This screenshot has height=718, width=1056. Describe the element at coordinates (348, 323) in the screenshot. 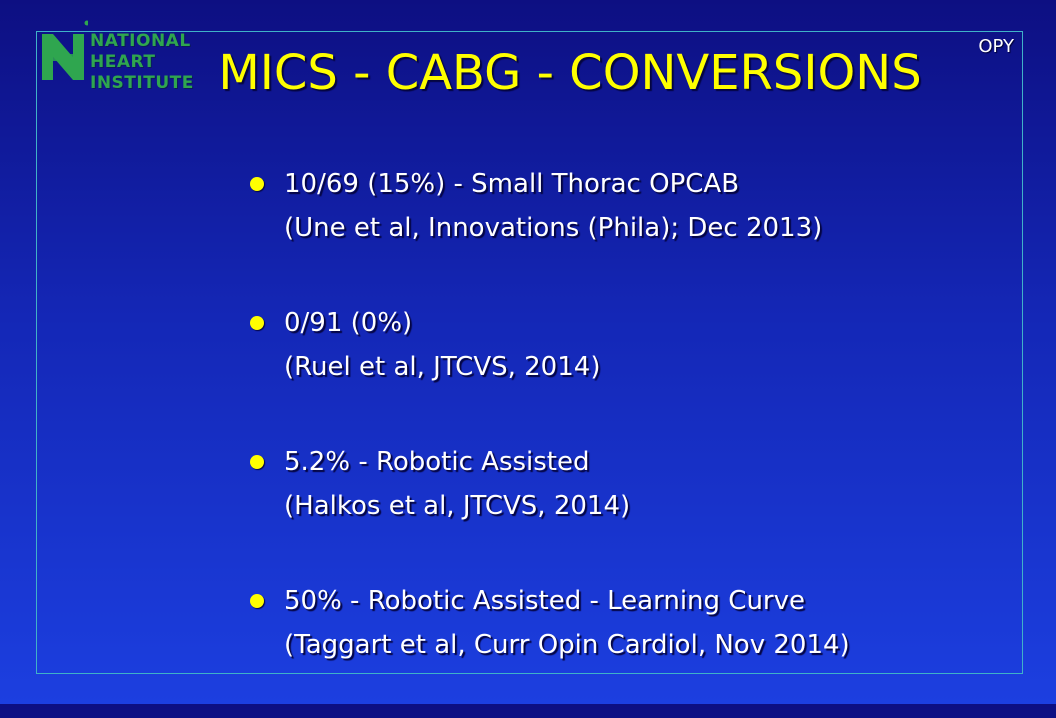

I see `bullet-main-text: 0/91 (0%)` at that location.